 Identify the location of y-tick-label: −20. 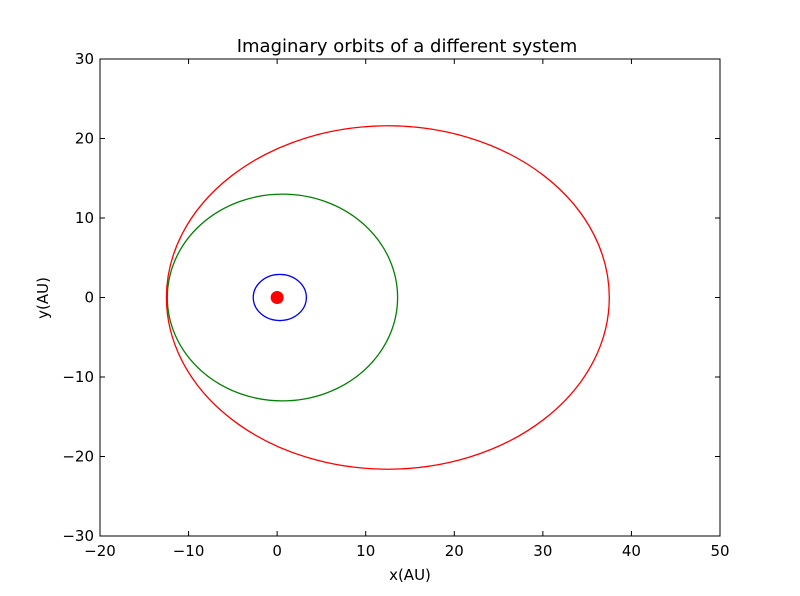
(78, 457).